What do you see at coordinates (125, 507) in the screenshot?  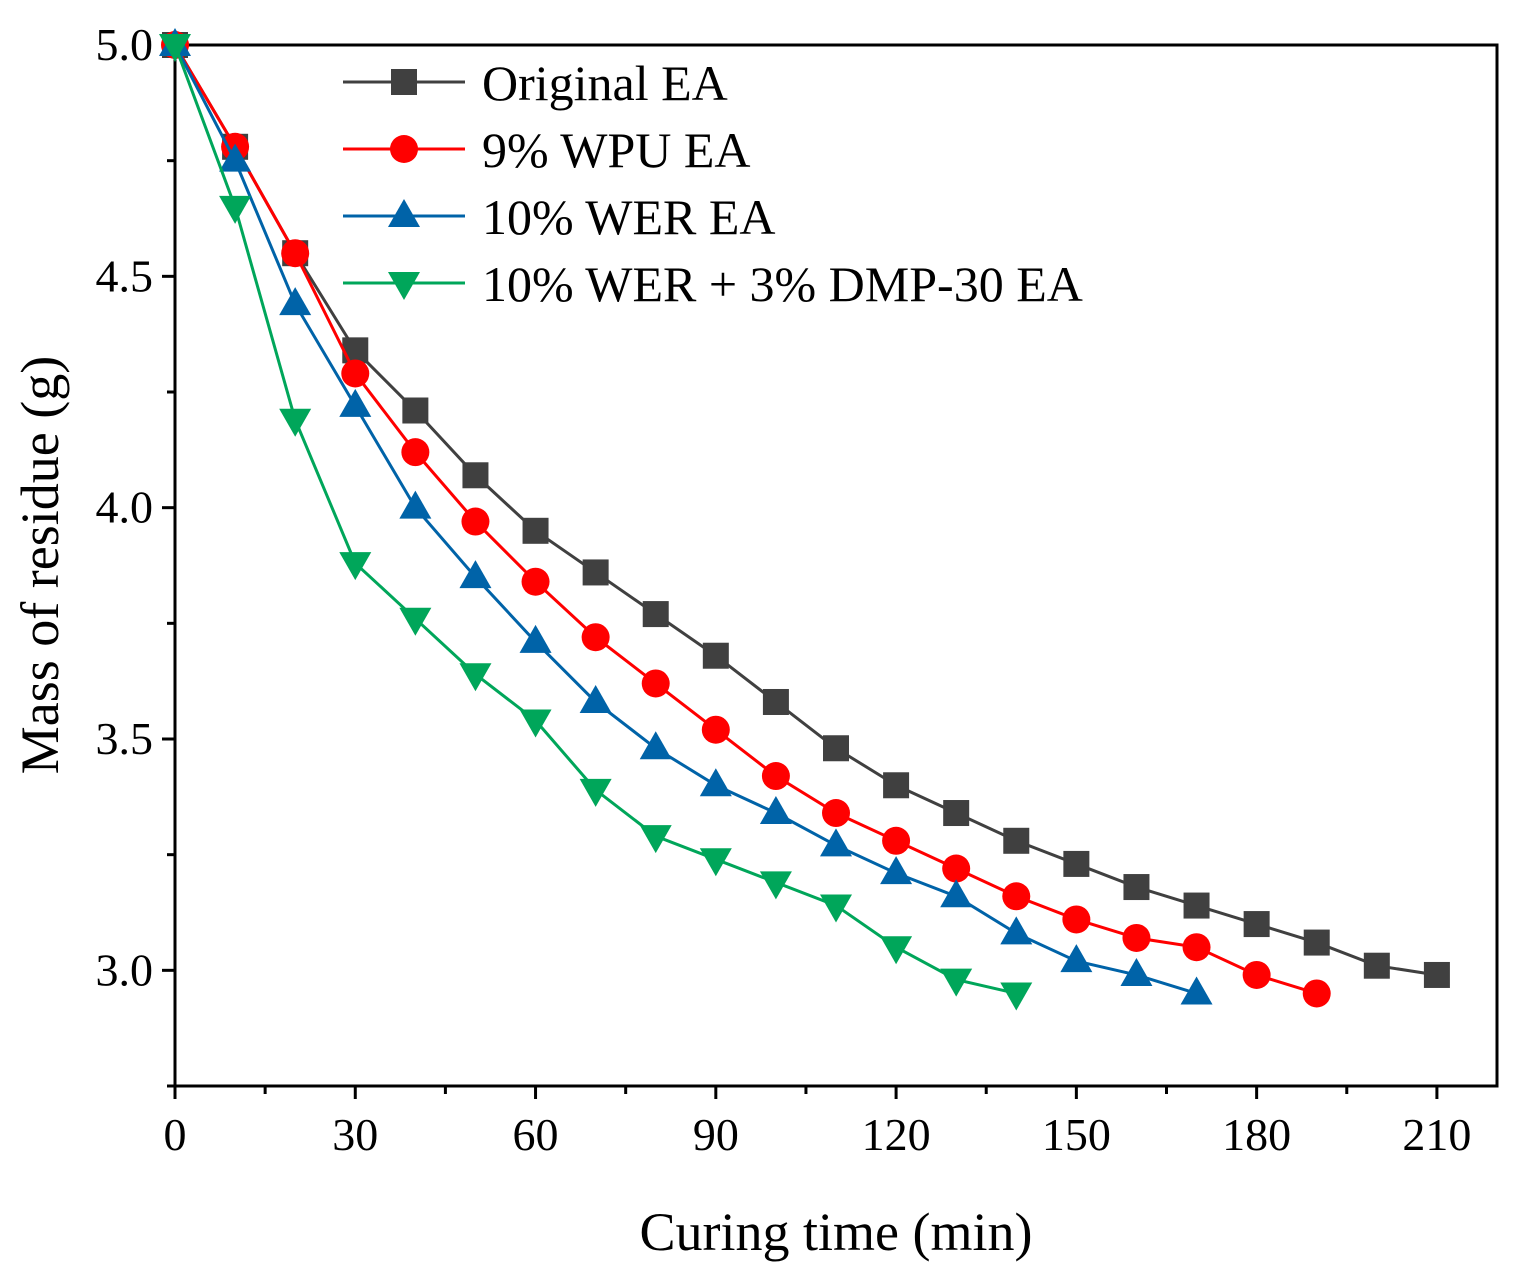 I see `y-tick-label: 4.0` at bounding box center [125, 507].